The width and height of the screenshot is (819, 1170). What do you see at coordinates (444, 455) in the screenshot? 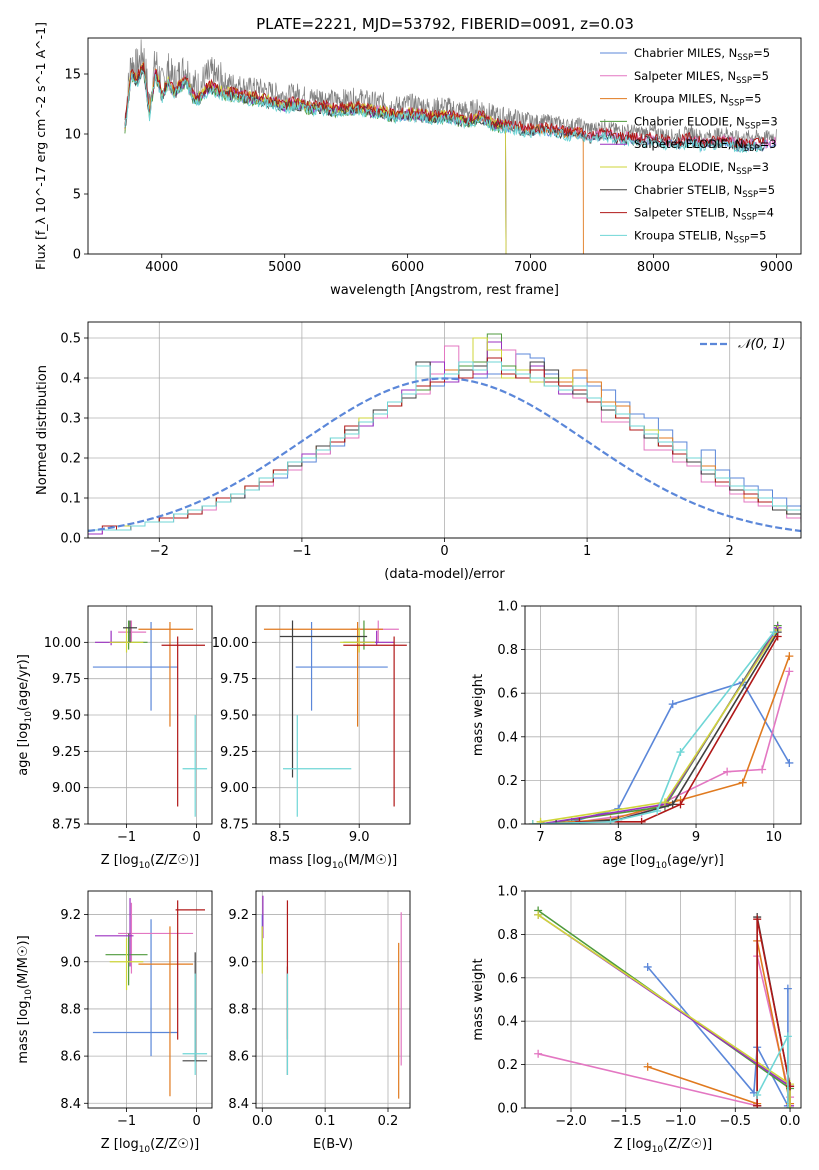
I see `normal-curve` at bounding box center [444, 455].